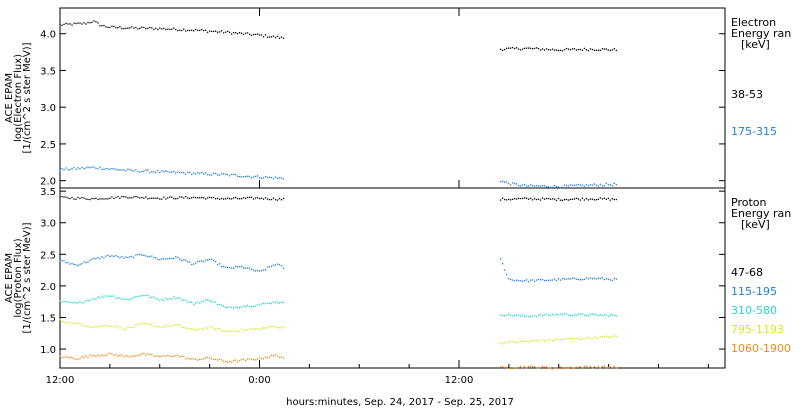 This screenshot has height=410, width=800. Describe the element at coordinates (761, 348) in the screenshot. I see `legend-1060-1900: 1060-1900` at that location.